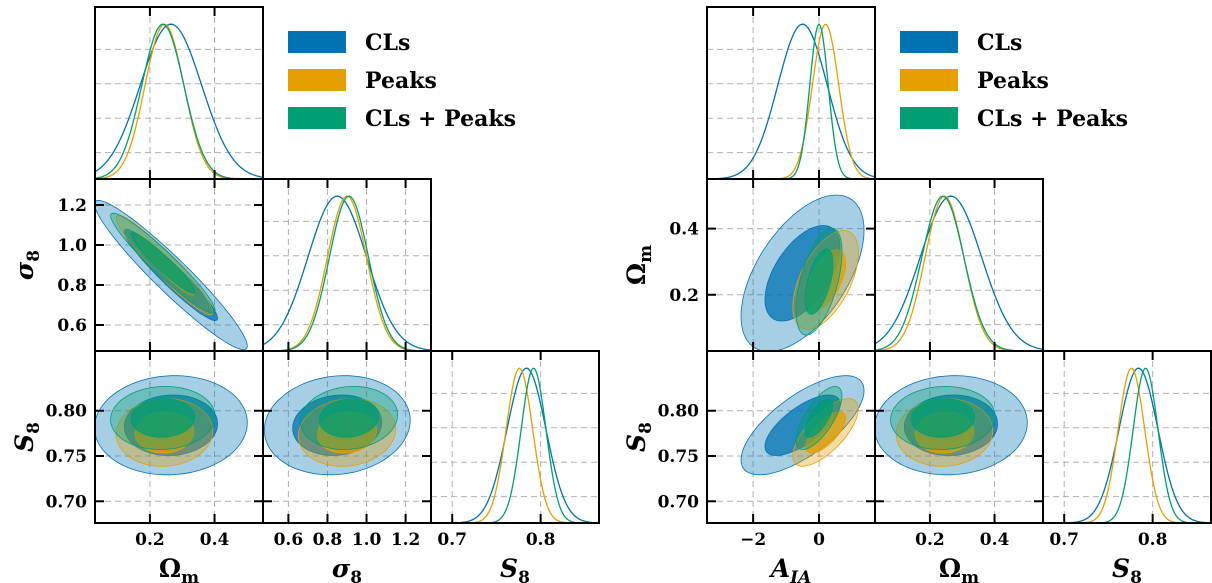  Describe the element at coordinates (72, 286) in the screenshot. I see `y-tick-label: 0.8` at that location.